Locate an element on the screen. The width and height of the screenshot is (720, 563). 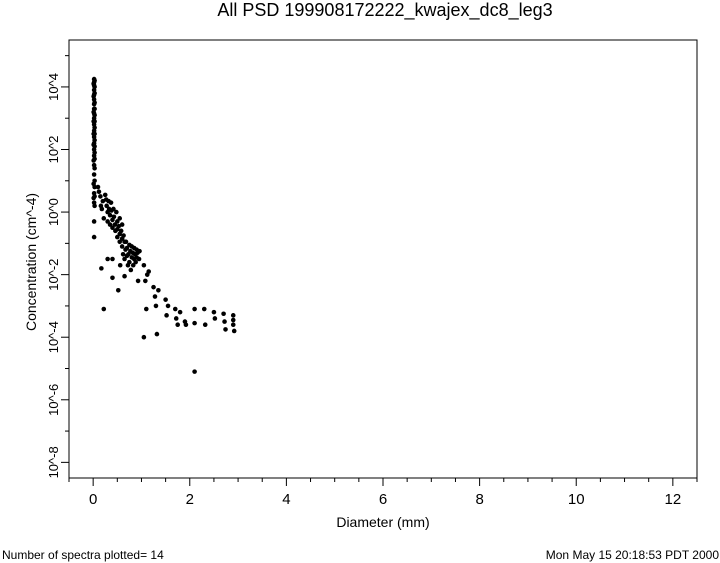
x-tick-label: 10 is located at coordinates (576, 499).